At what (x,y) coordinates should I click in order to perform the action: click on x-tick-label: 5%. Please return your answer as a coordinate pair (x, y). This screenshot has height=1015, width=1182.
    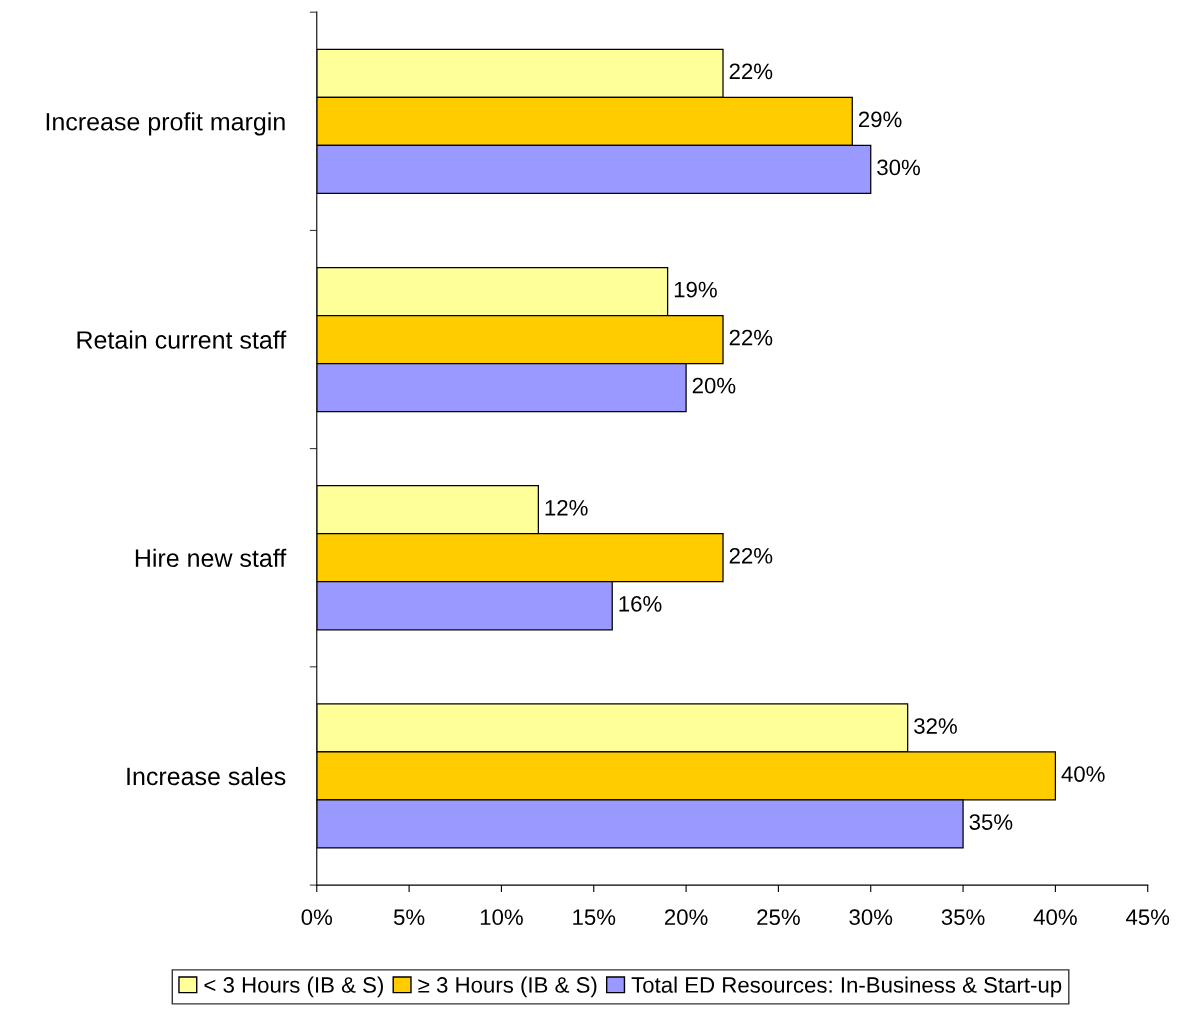
    Looking at the image, I should click on (409, 917).